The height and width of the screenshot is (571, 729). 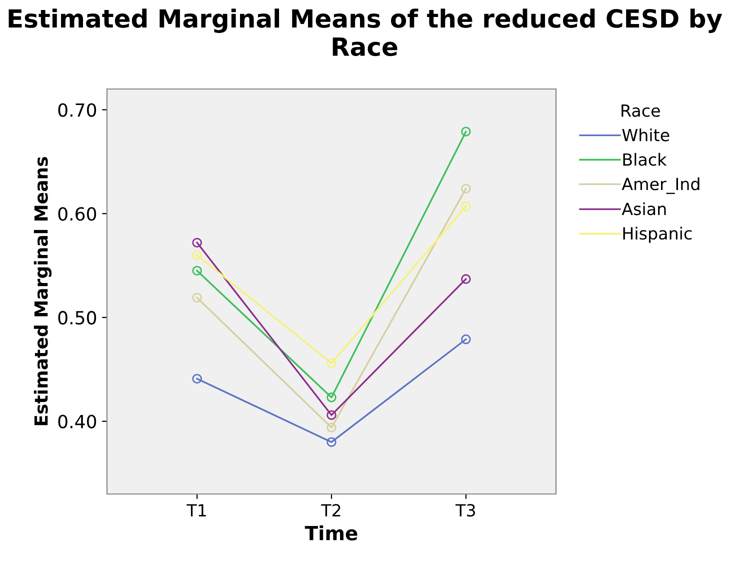 I want to click on y-tick-label: 0.50, so click(x=77, y=317).